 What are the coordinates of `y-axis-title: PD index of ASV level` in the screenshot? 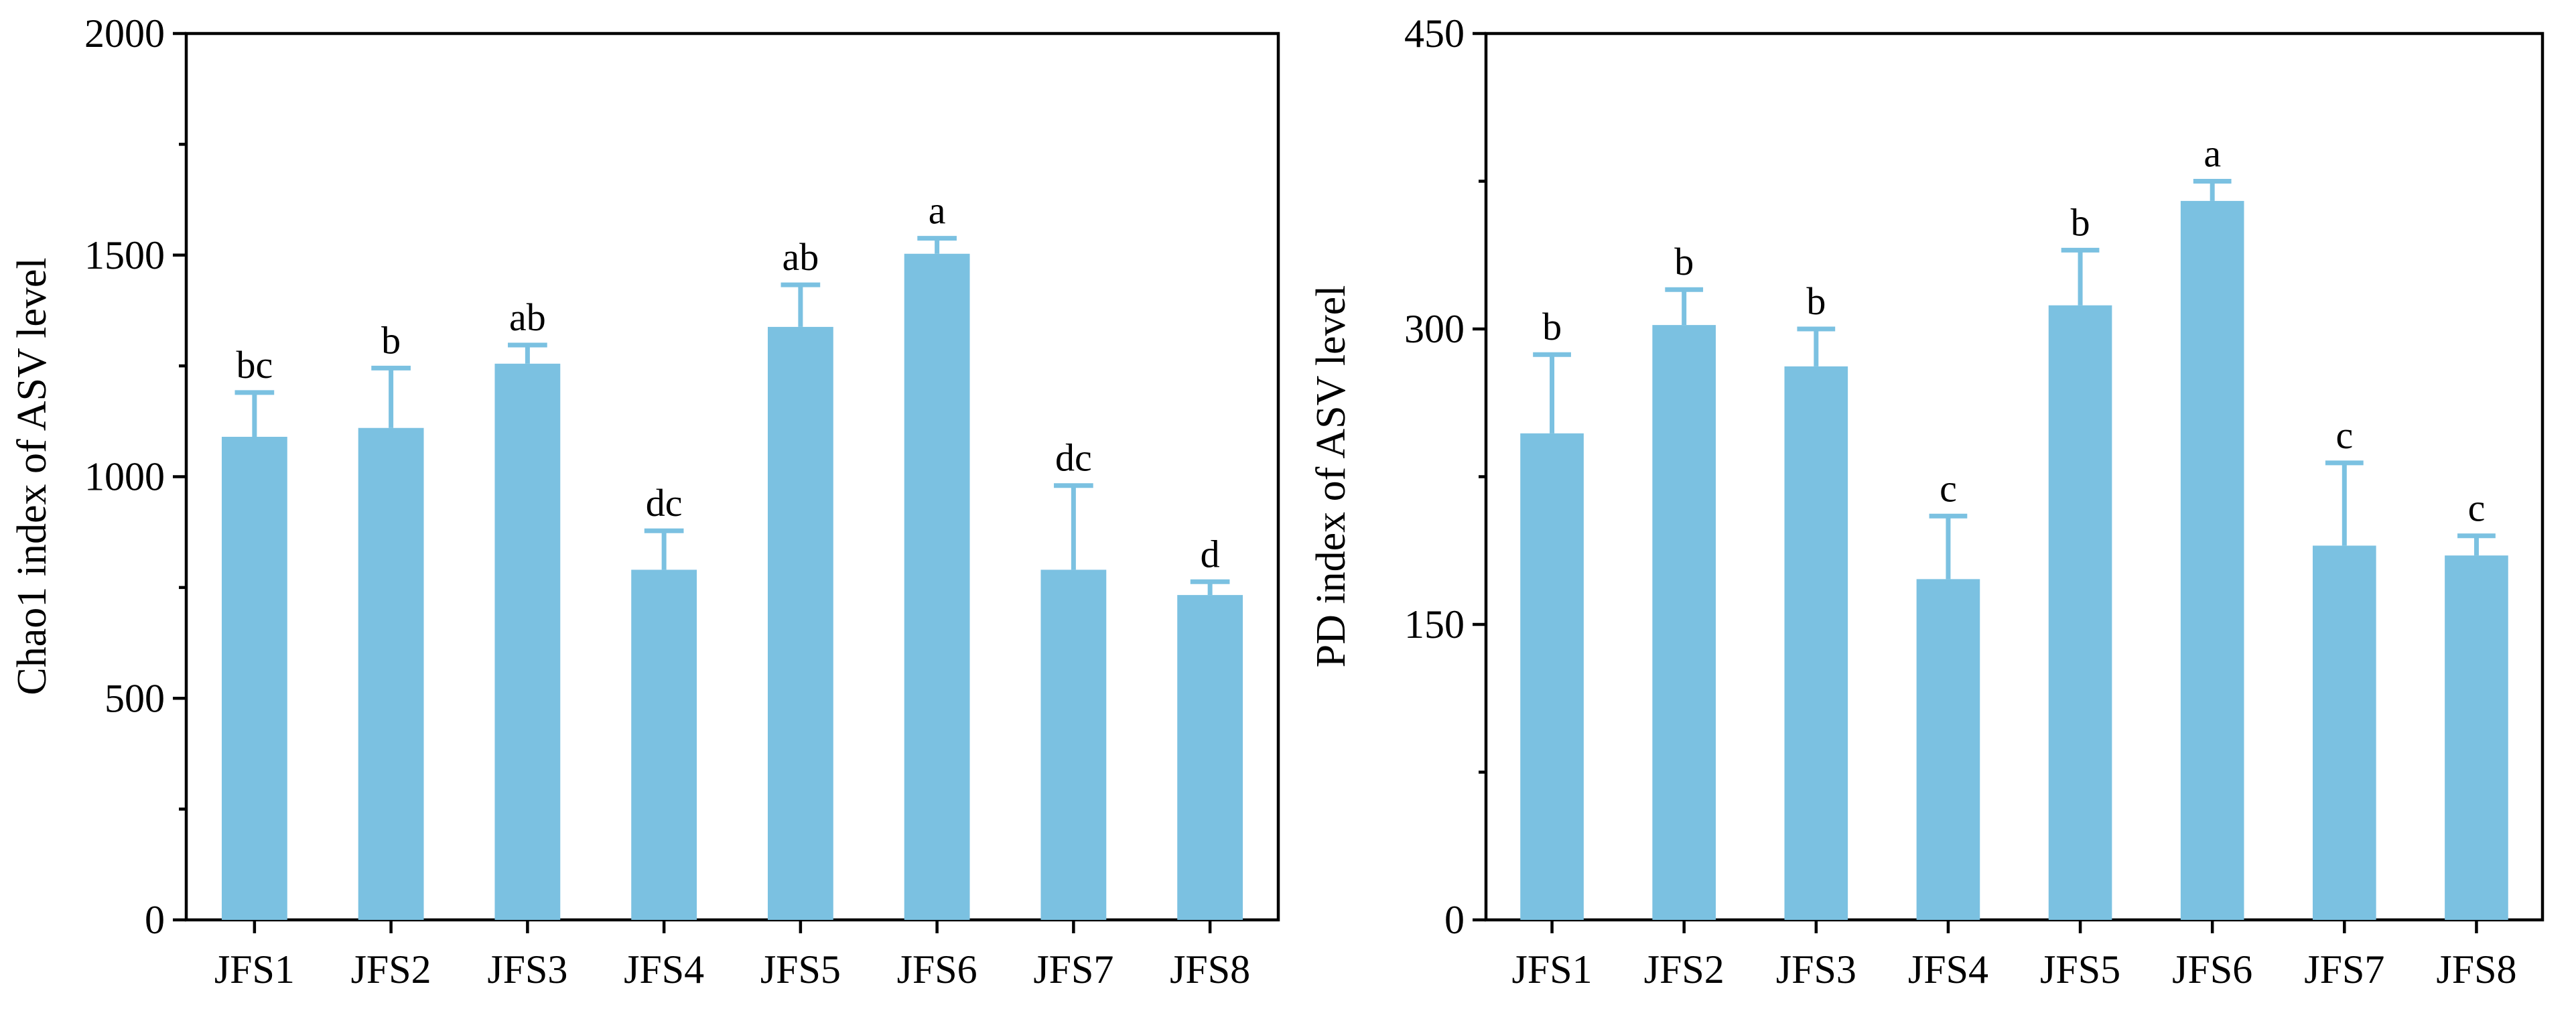 It's located at (1331, 476).